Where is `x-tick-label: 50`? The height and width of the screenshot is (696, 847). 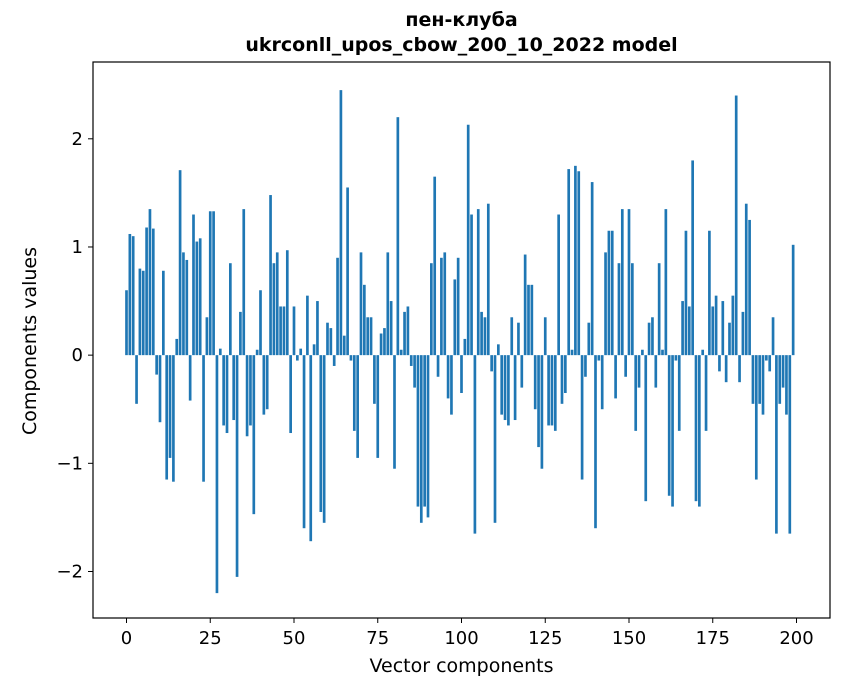 x-tick-label: 50 is located at coordinates (294, 638).